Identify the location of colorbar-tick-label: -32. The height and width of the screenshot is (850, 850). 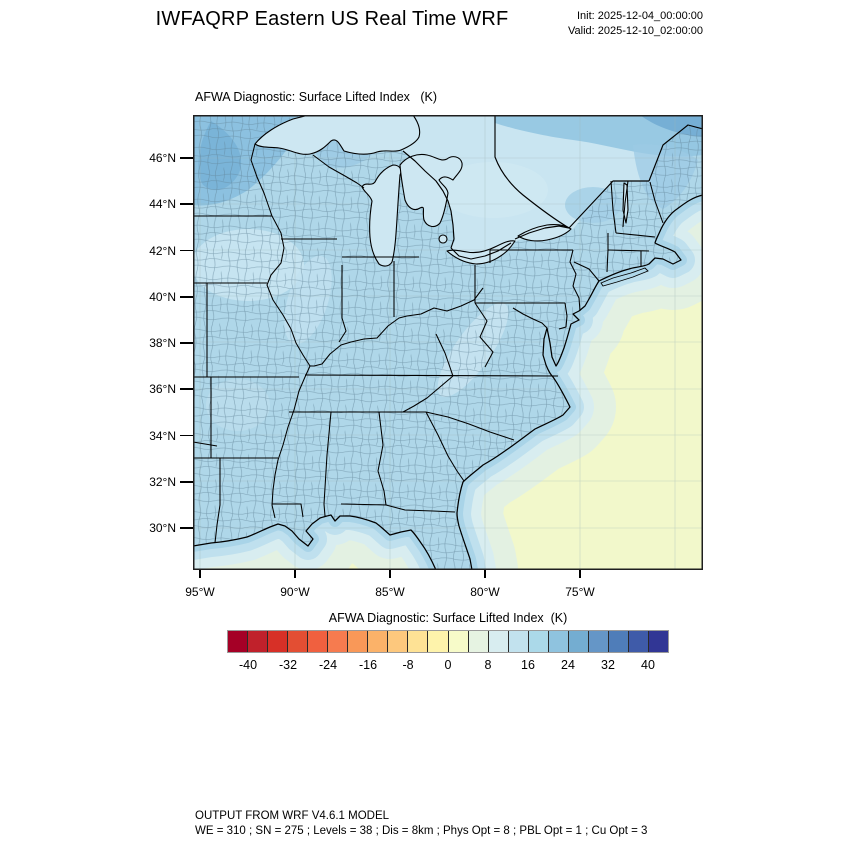
(288, 665).